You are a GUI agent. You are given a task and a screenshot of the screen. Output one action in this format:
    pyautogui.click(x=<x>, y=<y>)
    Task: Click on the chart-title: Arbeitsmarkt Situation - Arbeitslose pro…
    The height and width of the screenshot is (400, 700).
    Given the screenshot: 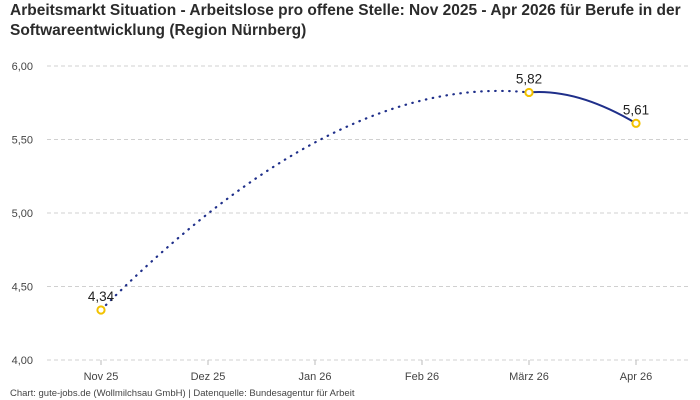 What is the action you would take?
    pyautogui.click(x=345, y=20)
    